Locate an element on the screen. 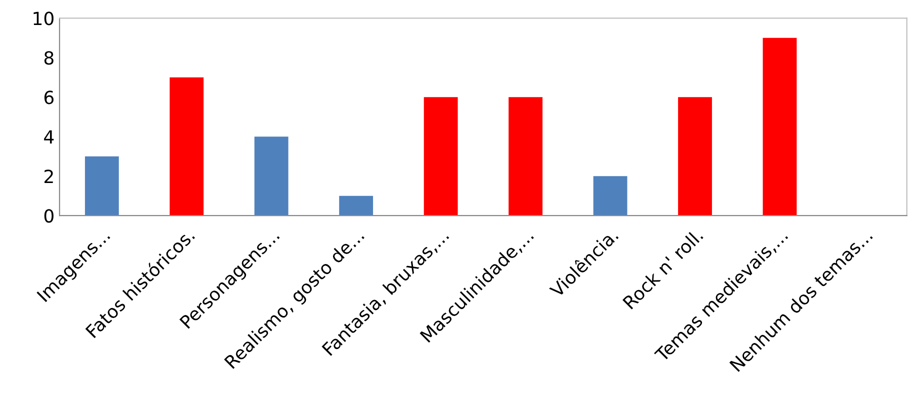  y-tick-label: 8 is located at coordinates (49, 58).